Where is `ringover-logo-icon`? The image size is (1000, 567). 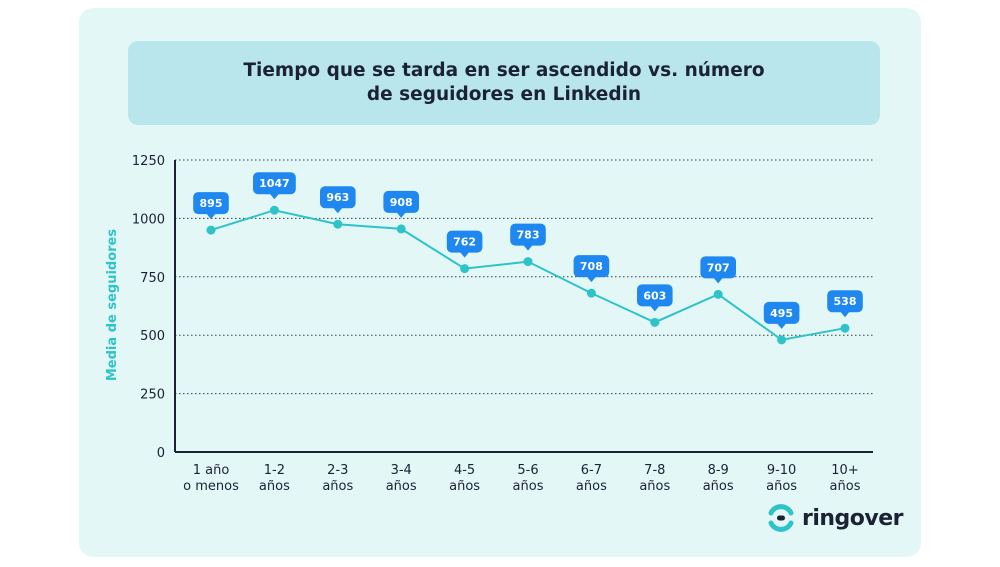
ringover-logo-icon is located at coordinates (781, 518).